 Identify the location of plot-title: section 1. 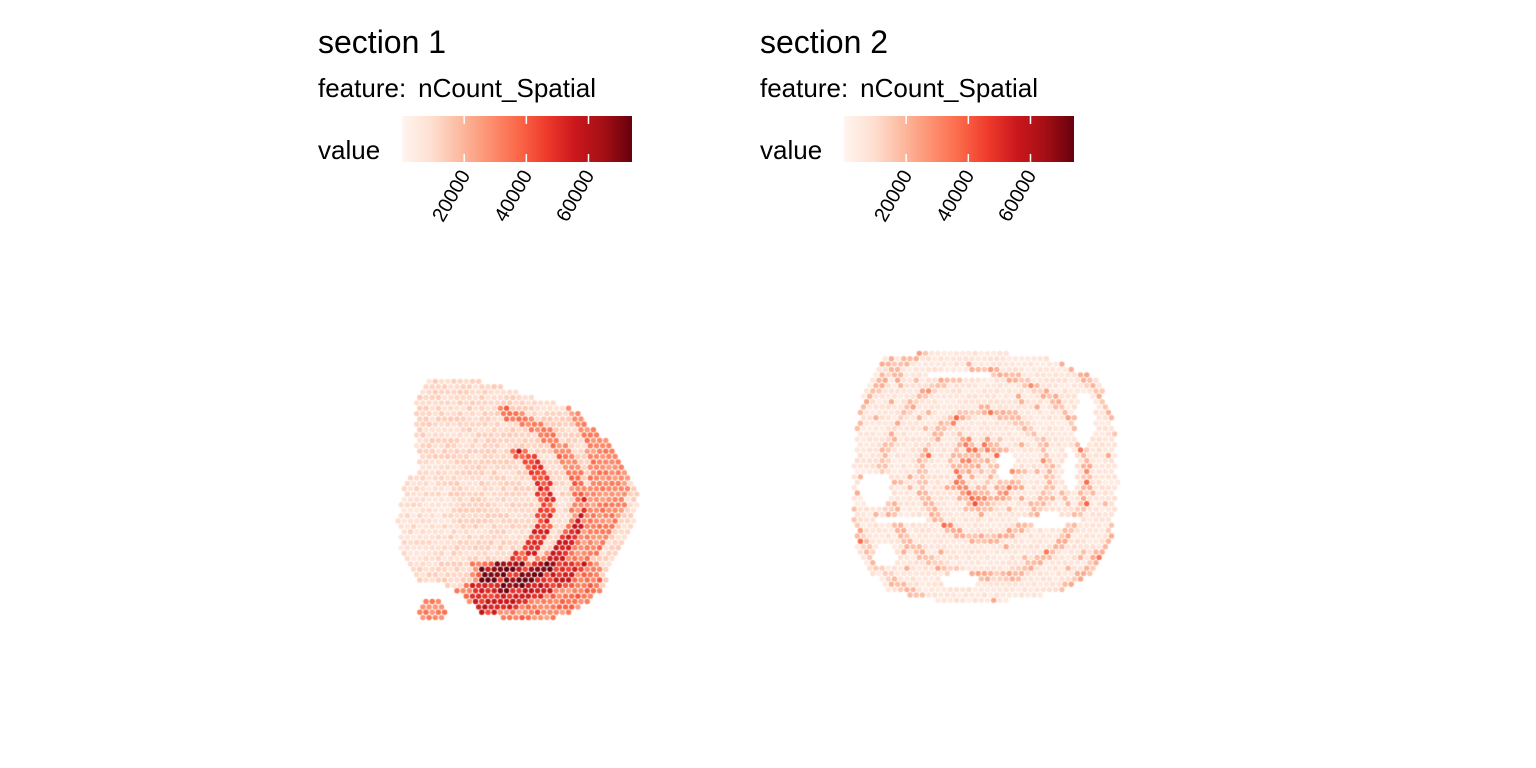
(382, 42).